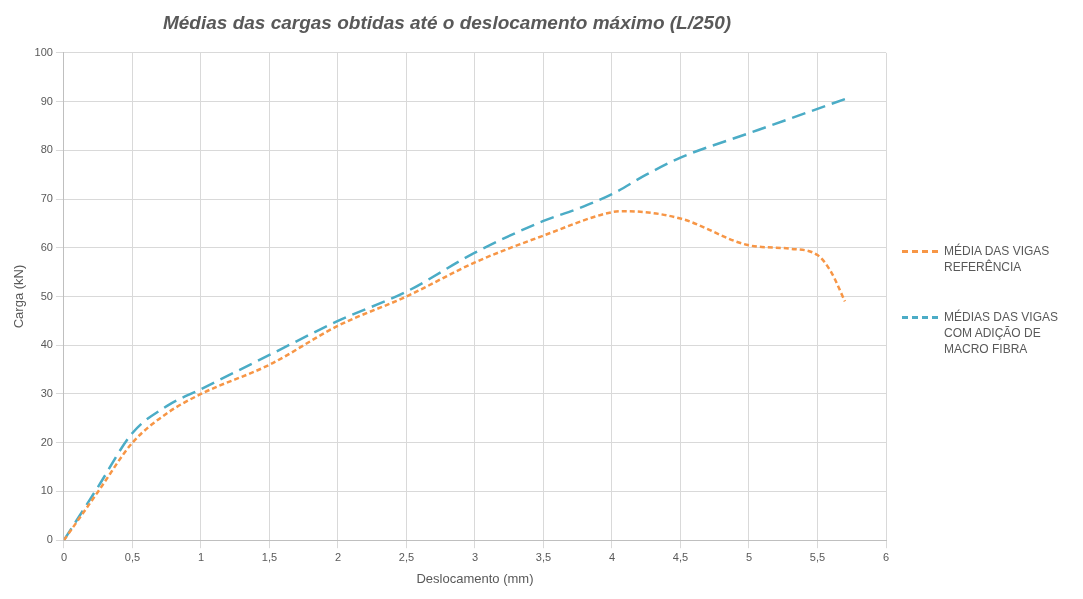 This screenshot has width=1083, height=599. Describe the element at coordinates (46, 100) in the screenshot. I see `y-tick-label: 90` at that location.